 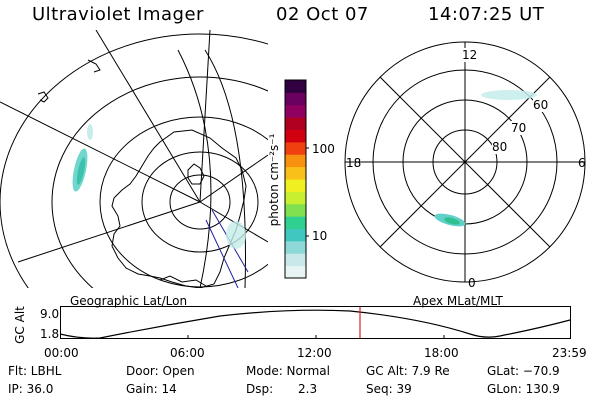 What do you see at coordinates (187, 353) in the screenshot?
I see `timeline-x-tick-label: 06:00` at bounding box center [187, 353].